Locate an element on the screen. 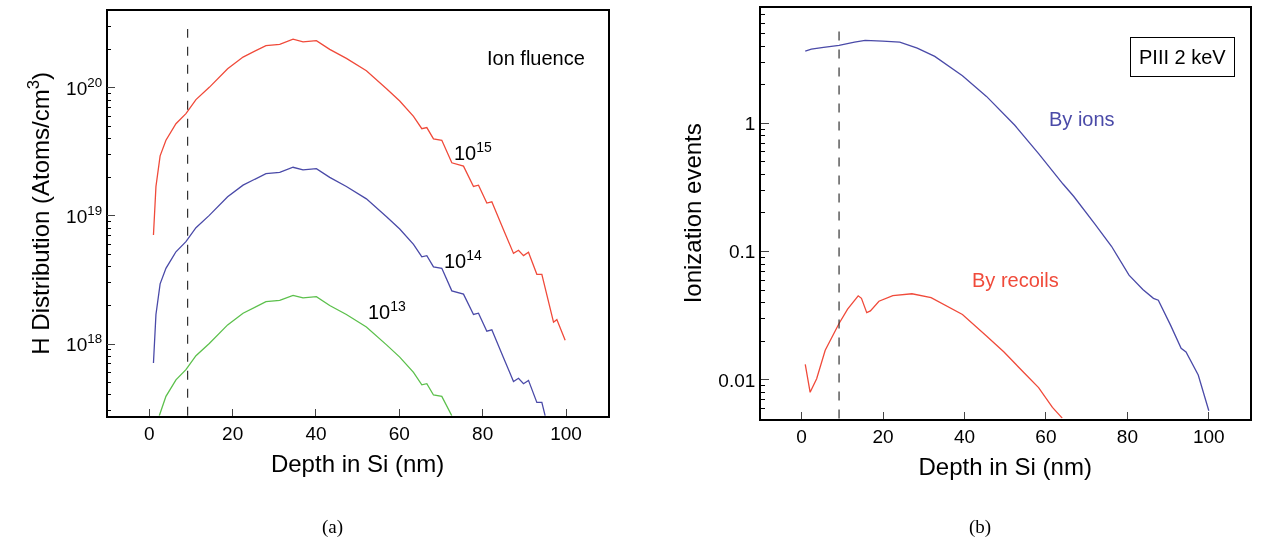  annotation: Ion fluence is located at coordinates (536, 58).